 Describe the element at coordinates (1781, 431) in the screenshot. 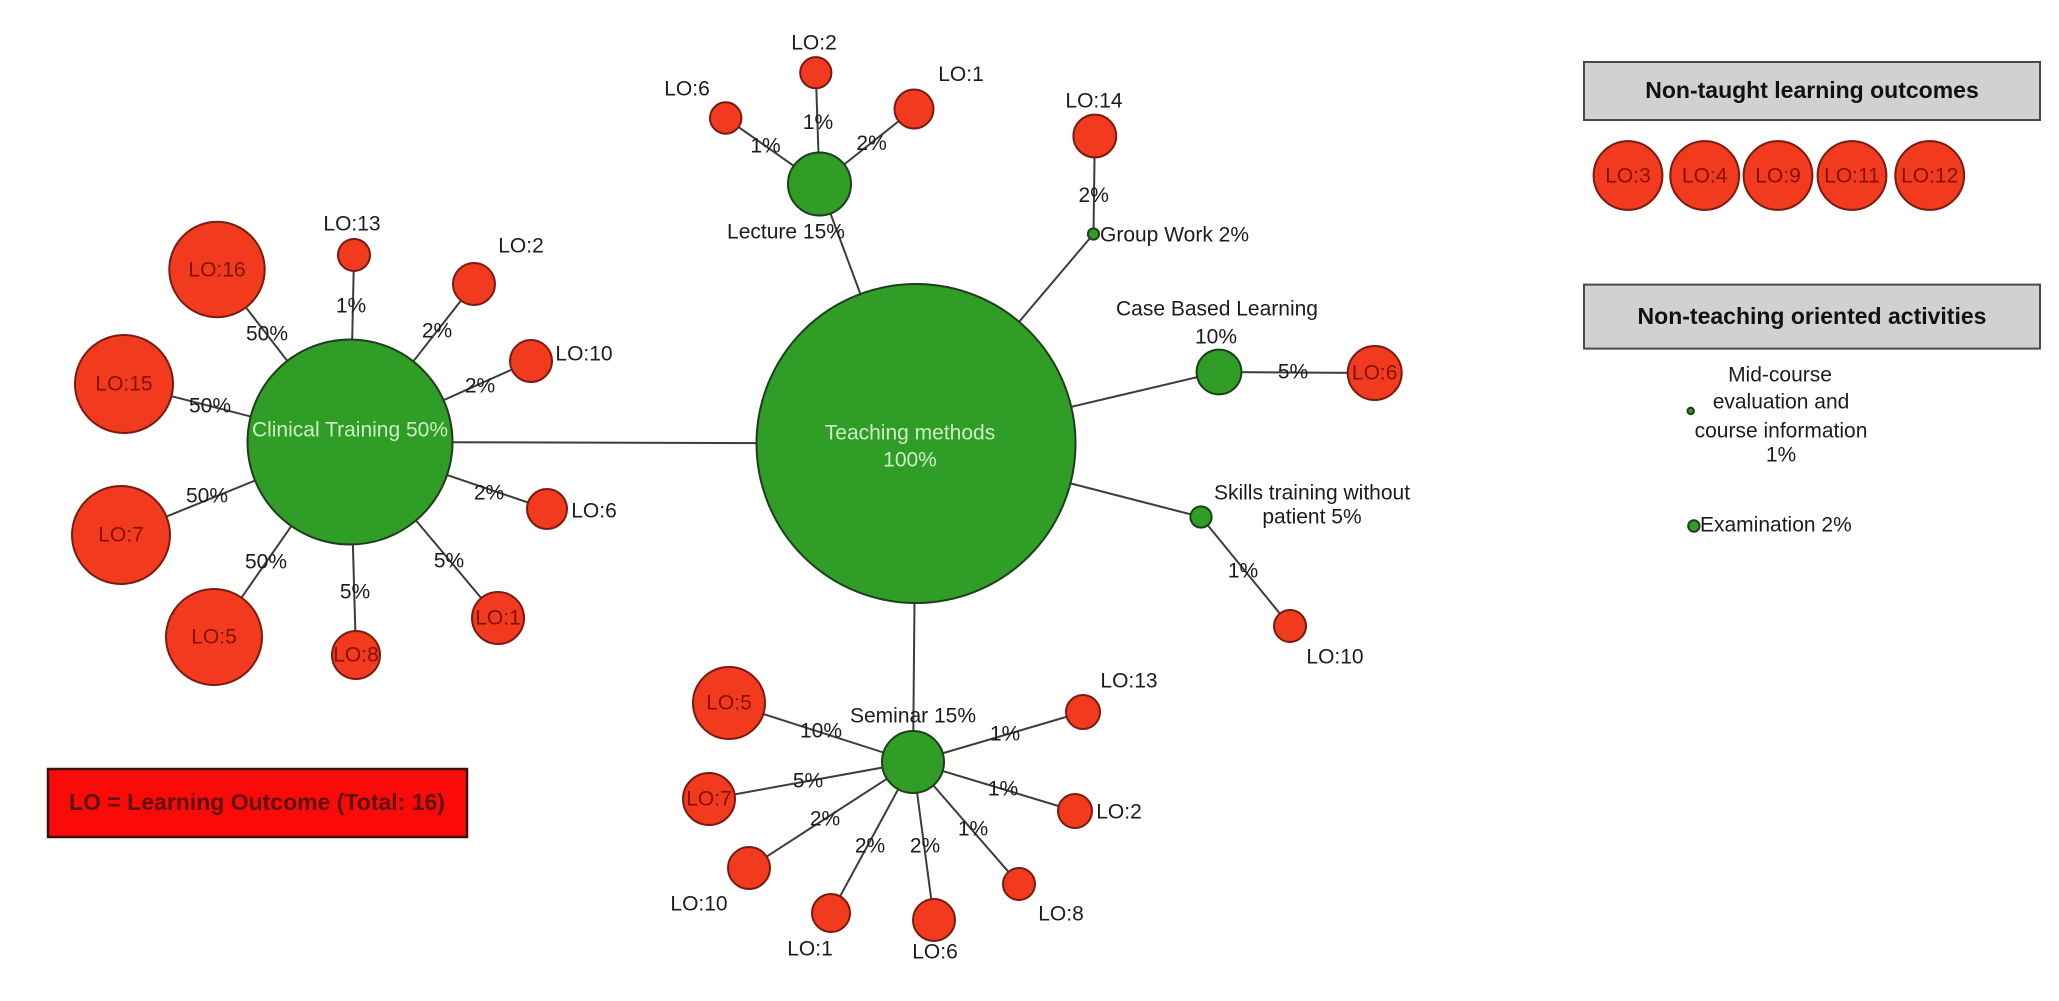

I see `svg-text: course information` at that location.